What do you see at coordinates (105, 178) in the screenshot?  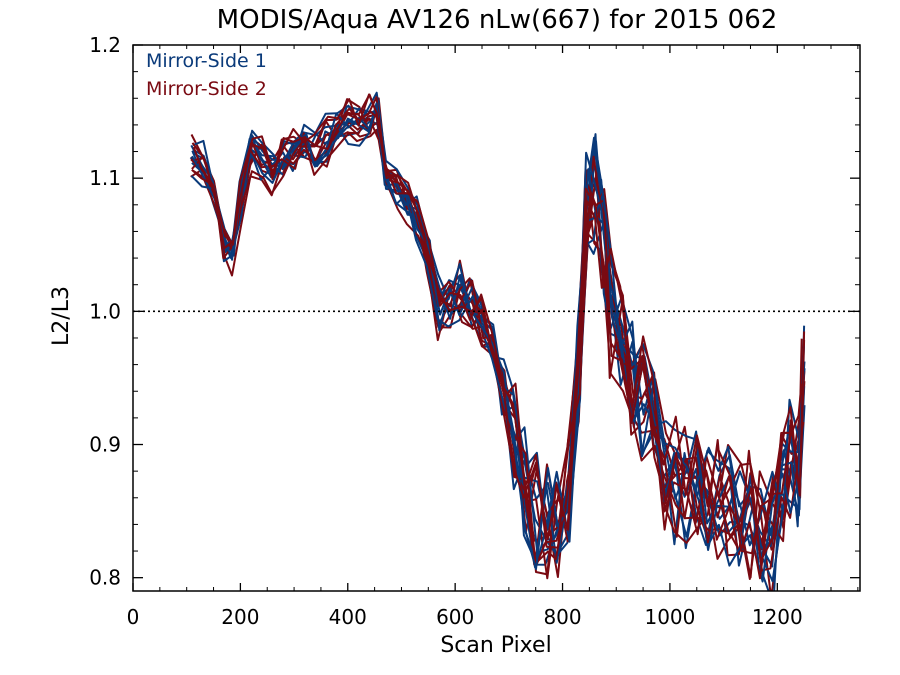 I see `y-tick-label: 1.1` at bounding box center [105, 178].